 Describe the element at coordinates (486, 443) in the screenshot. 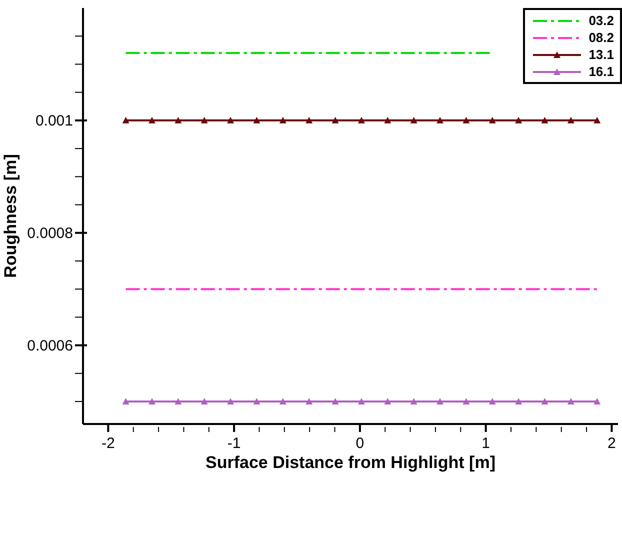

I see `x-tick-label: 1` at that location.